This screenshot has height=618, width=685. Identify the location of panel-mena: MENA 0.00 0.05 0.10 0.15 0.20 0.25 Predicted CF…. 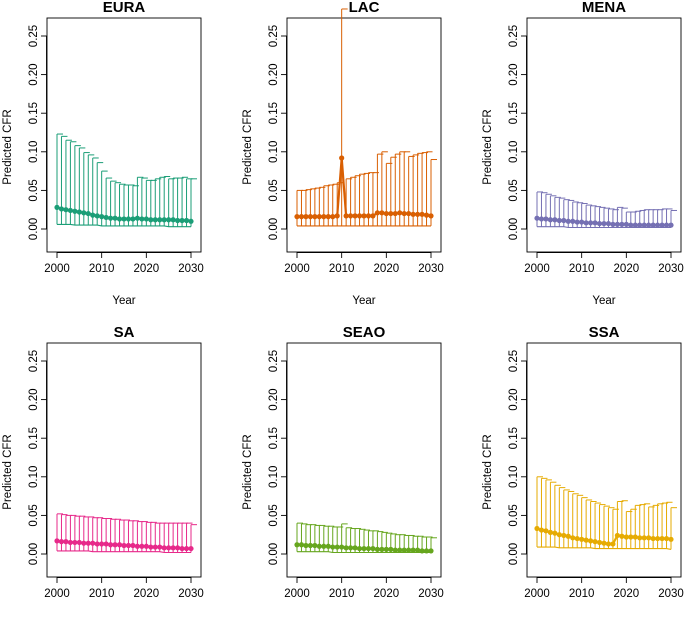
(583, 153).